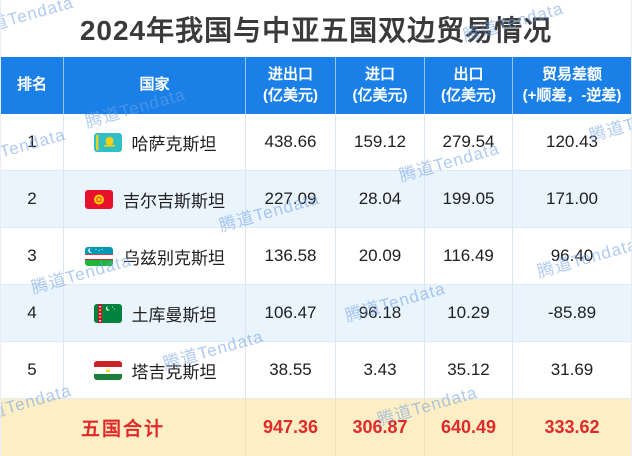 Image resolution: width=632 pixels, height=456 pixels. Describe the element at coordinates (380, 427) in the screenshot. I see `imports-sum: 306.87` at that location.